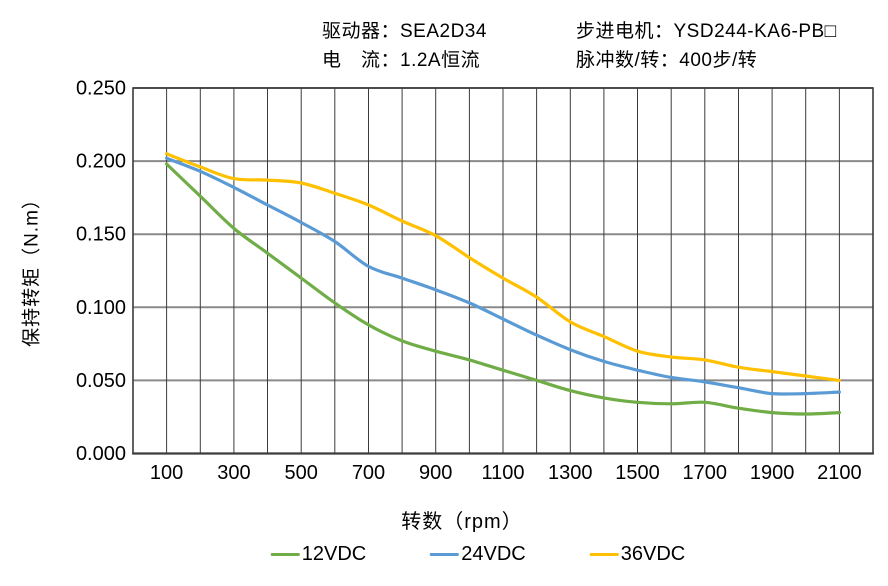 Image resolution: width=888 pixels, height=586 pixels. What do you see at coordinates (101, 381) in the screenshot?
I see `y-tick-label: 0.050` at bounding box center [101, 381].